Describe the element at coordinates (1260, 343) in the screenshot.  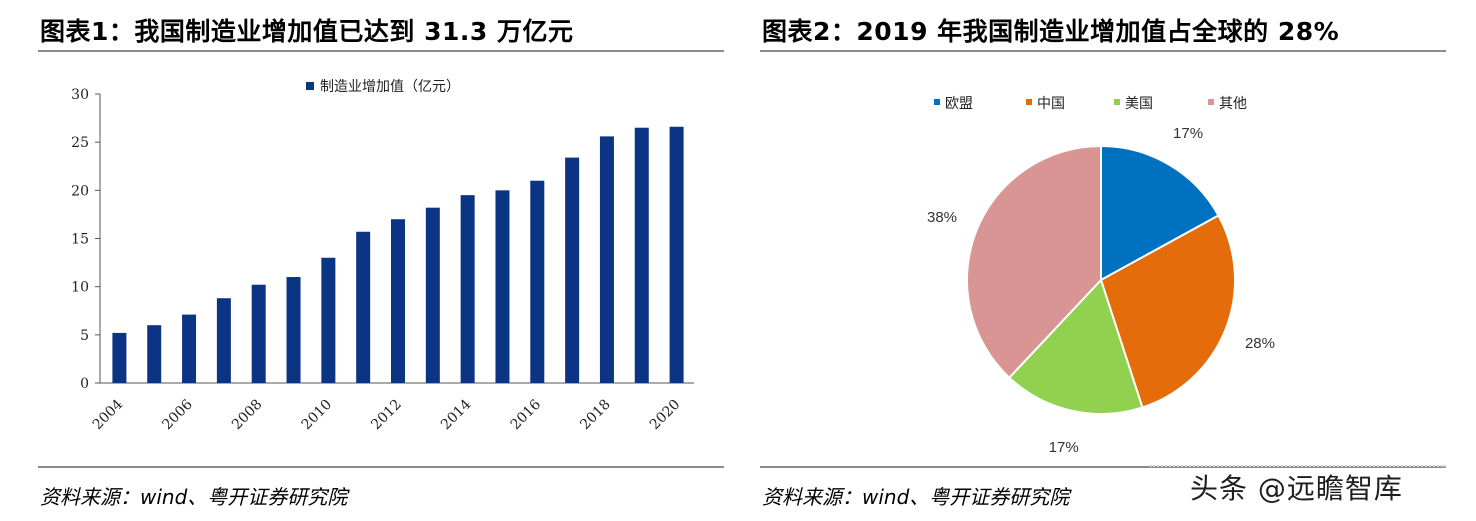
I see `pie-value-label: 28%` at that location.